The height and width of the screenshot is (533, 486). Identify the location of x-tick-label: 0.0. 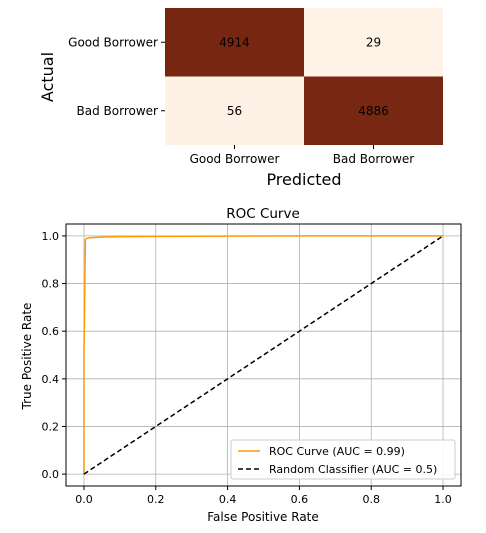
(84, 499).